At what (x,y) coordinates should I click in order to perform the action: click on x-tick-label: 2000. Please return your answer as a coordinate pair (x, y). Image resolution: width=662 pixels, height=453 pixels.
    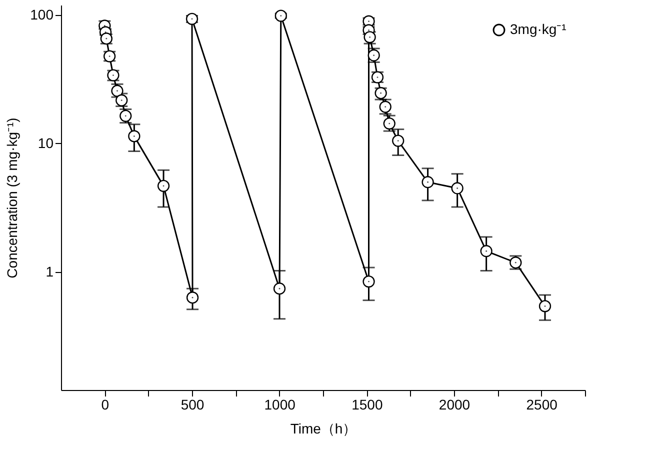
    Looking at the image, I should click on (454, 404).